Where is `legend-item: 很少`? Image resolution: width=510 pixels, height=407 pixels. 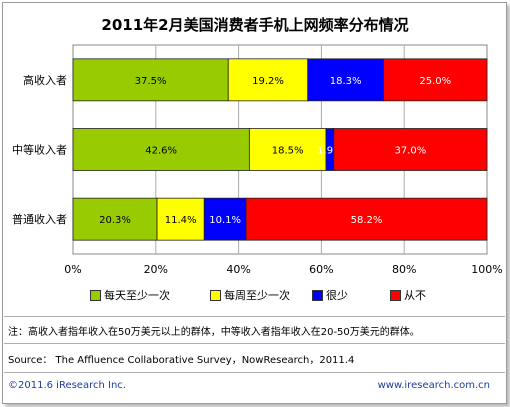
legend-item: 很少 is located at coordinates (330, 295).